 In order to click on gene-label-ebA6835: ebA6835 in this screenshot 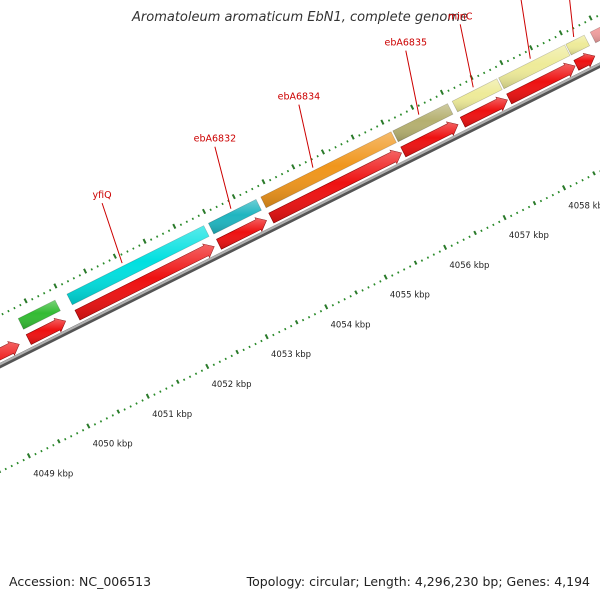, I will do `click(406, 43)`.